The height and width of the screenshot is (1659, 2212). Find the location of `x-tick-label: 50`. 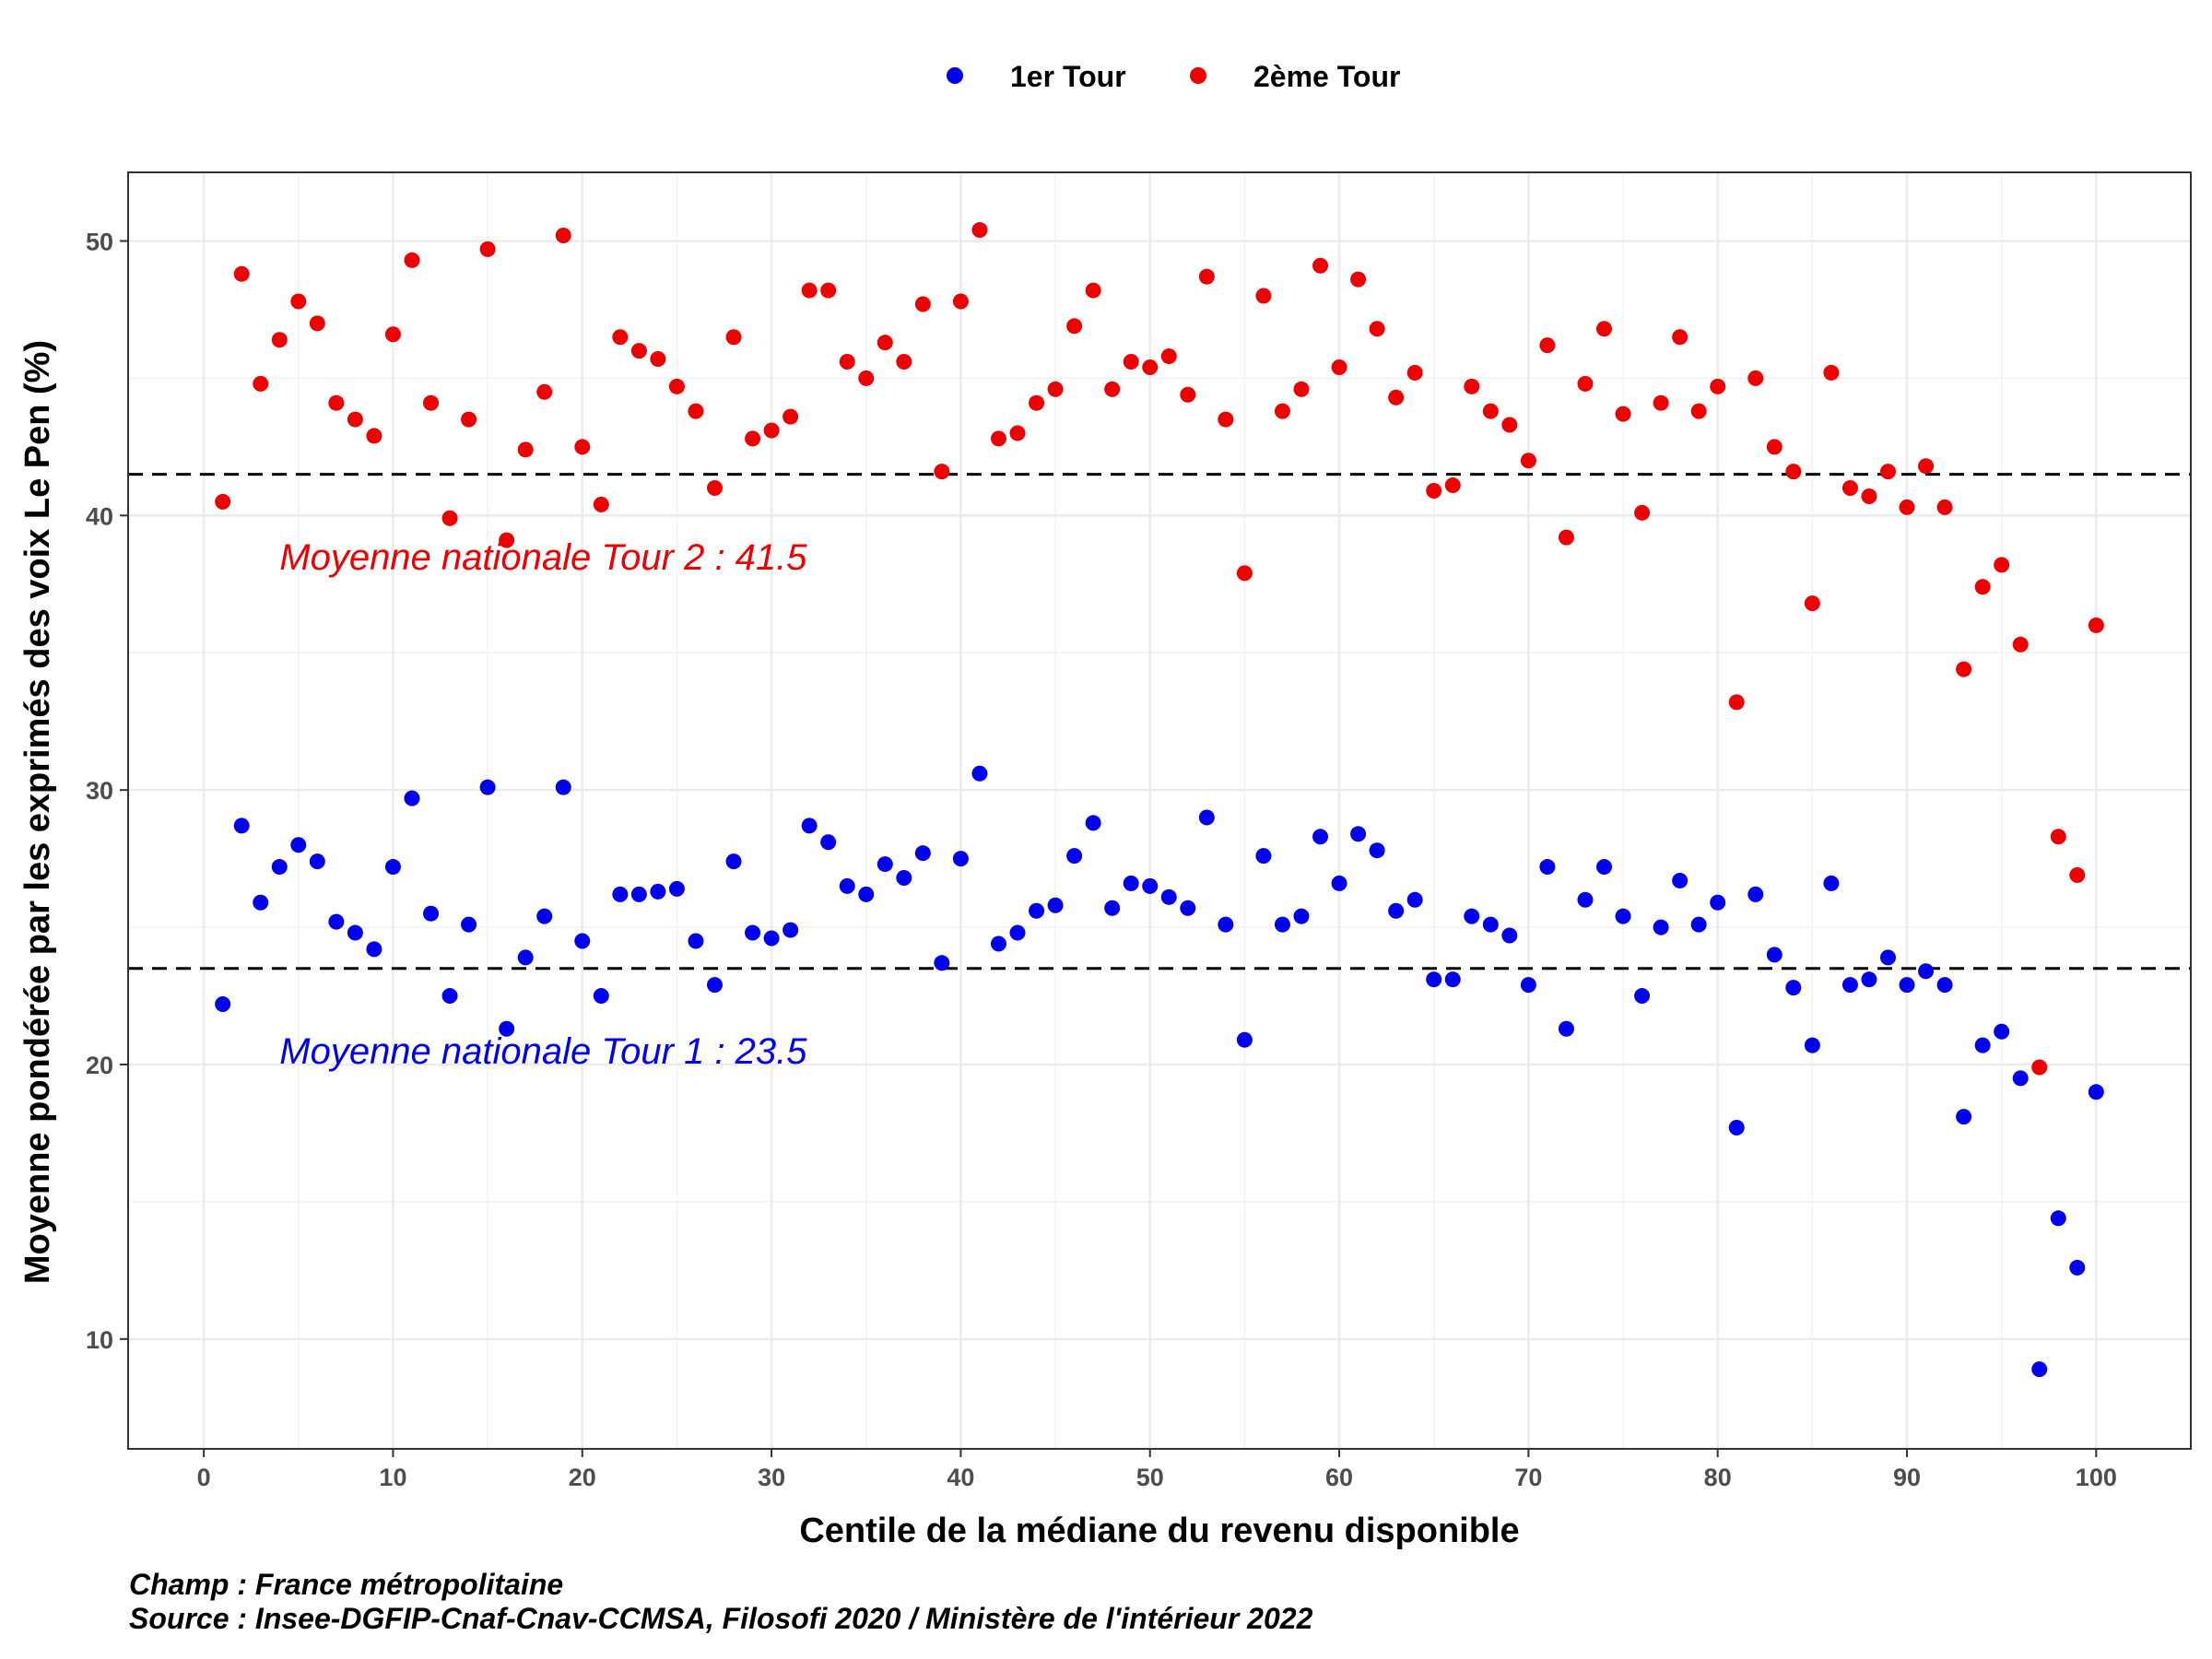

x-tick-label: 50 is located at coordinates (1150, 1477).